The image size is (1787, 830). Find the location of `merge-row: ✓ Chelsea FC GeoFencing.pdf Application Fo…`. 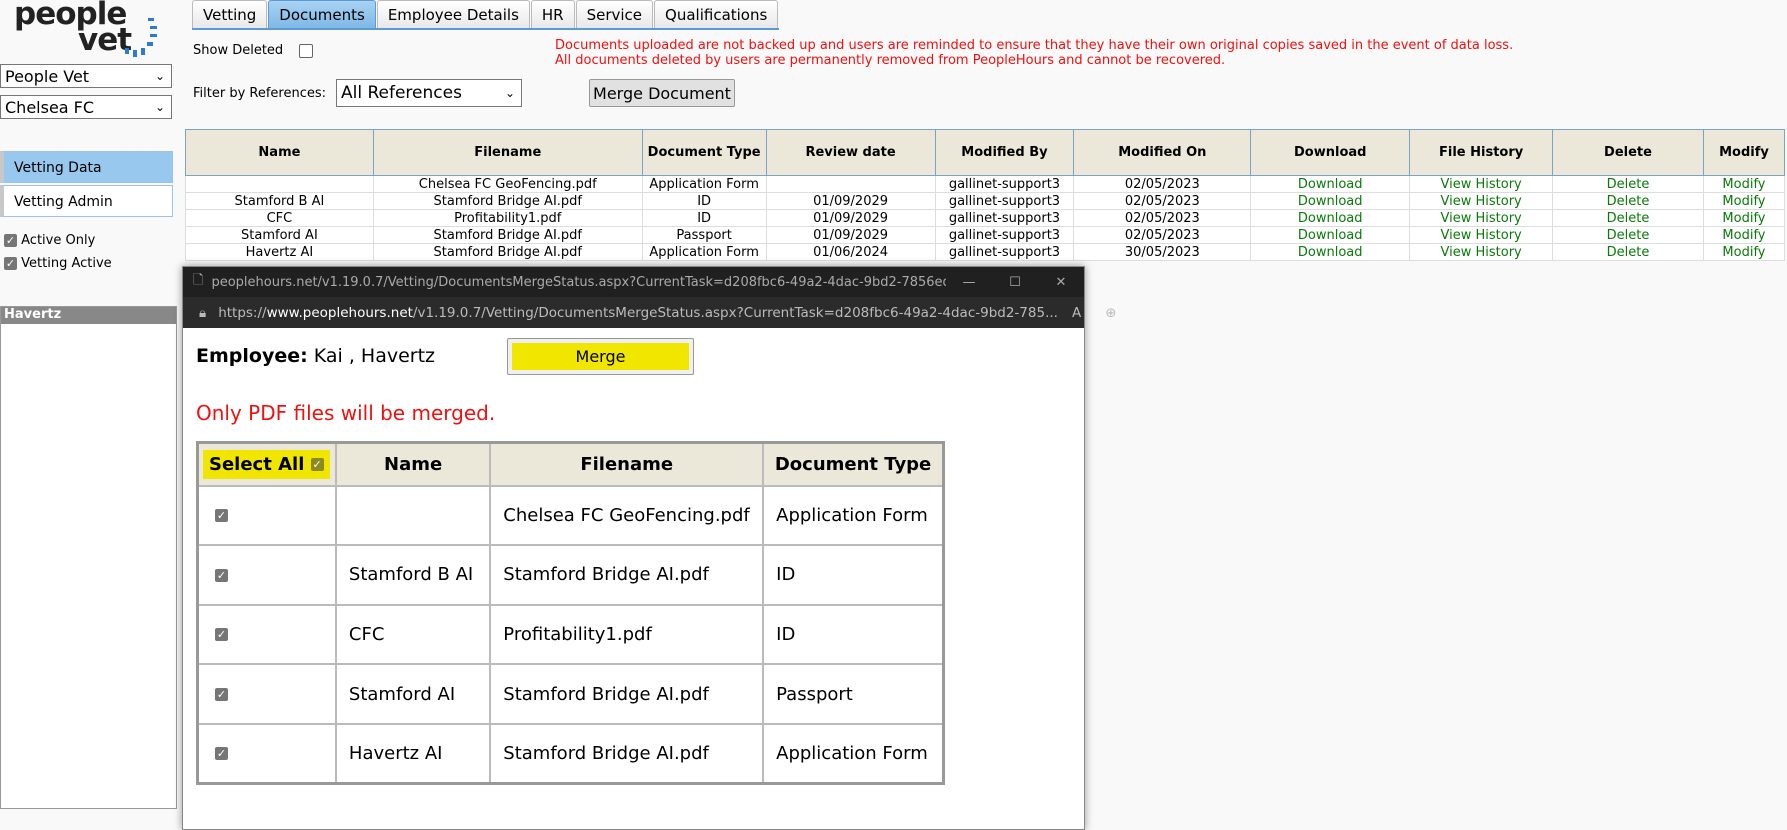

merge-row: ✓ Chelsea FC GeoFencing.pdf Application Fo… is located at coordinates (570, 515).